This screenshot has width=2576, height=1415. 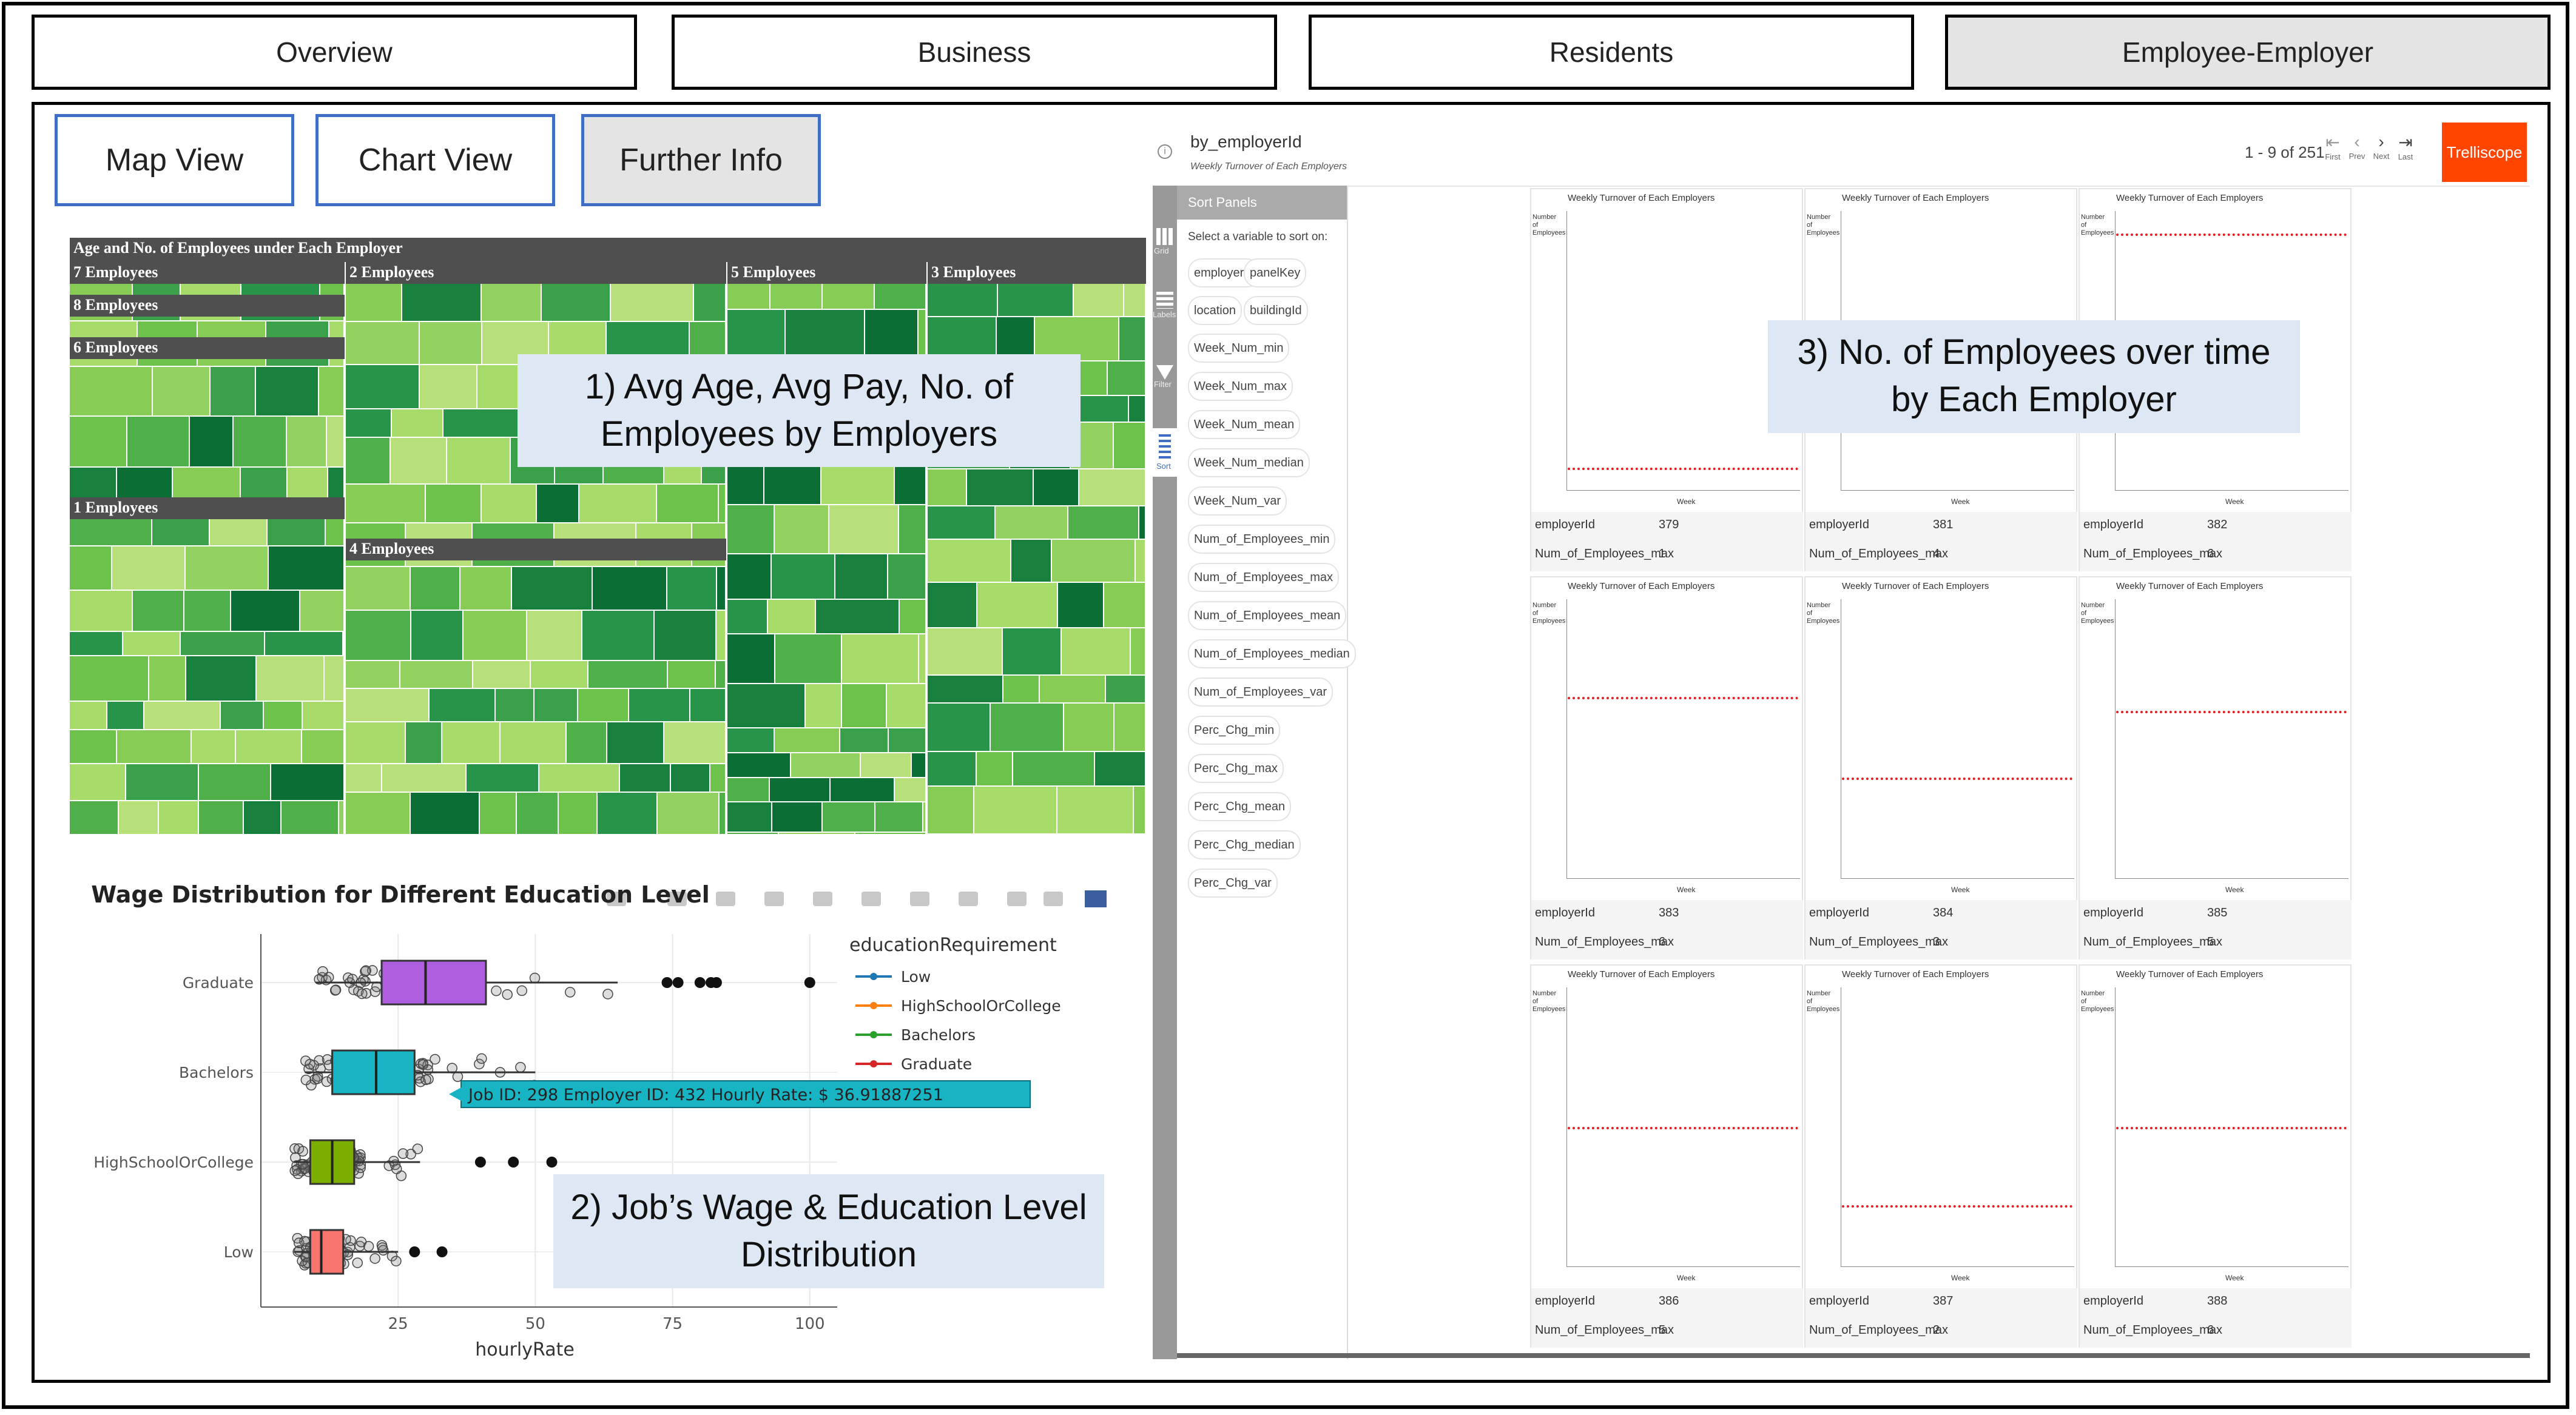 I want to click on pager-next-button: › Next, so click(x=2382, y=146).